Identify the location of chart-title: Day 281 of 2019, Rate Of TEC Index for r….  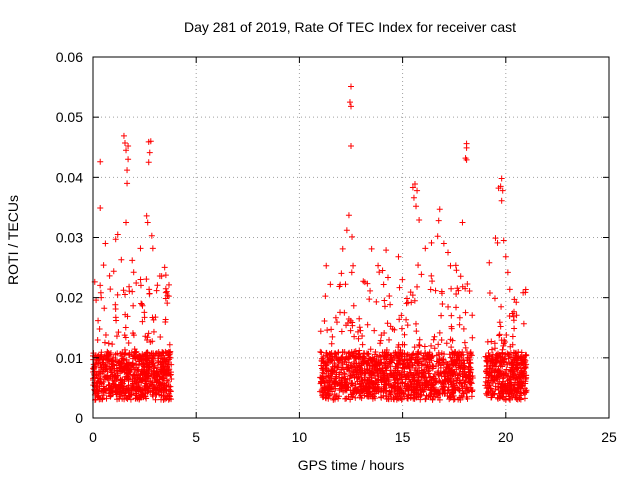
(350, 27).